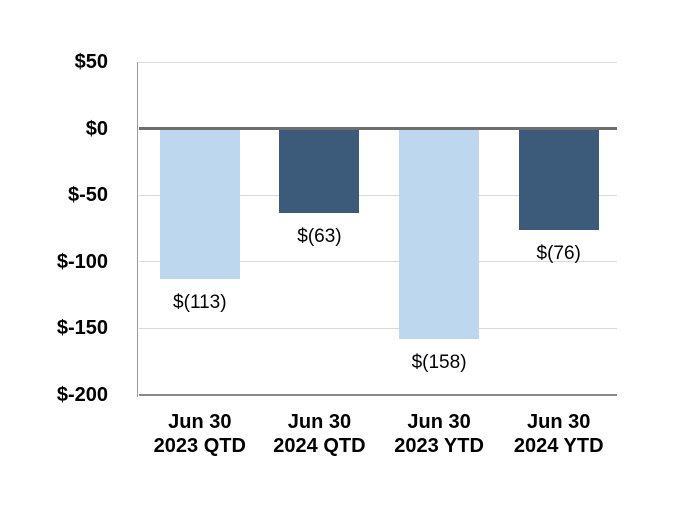  I want to click on x-category-label-line2: 2023 QTD, so click(199, 446).